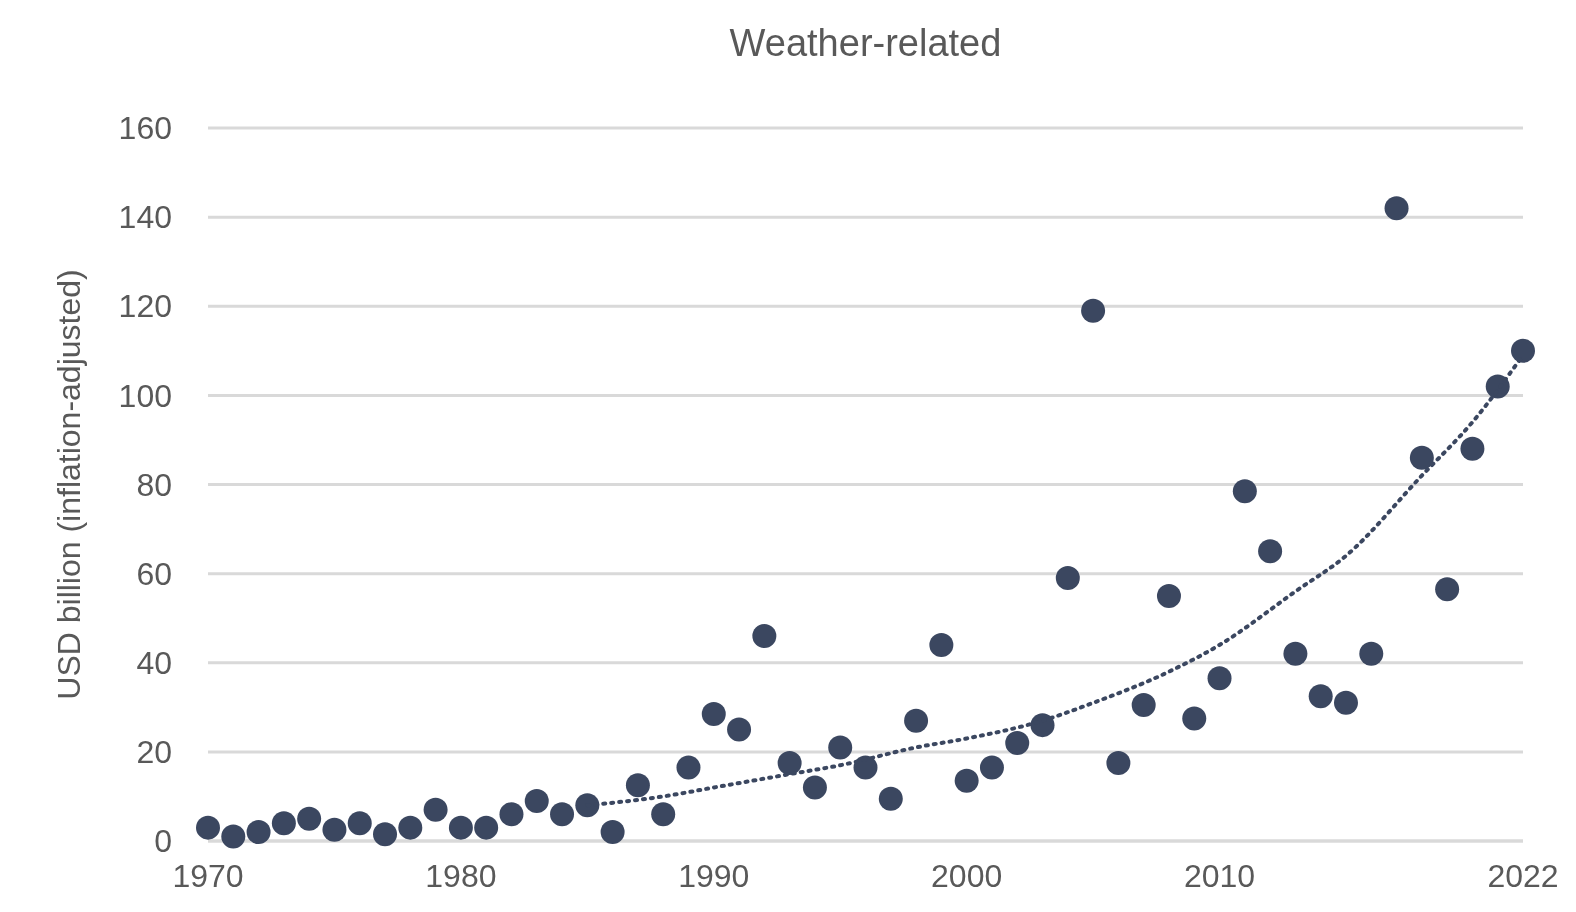 Image resolution: width=1576 pixels, height=912 pixels. I want to click on y-axis-title: USD billion (inflation-adjusted), so click(69, 484).